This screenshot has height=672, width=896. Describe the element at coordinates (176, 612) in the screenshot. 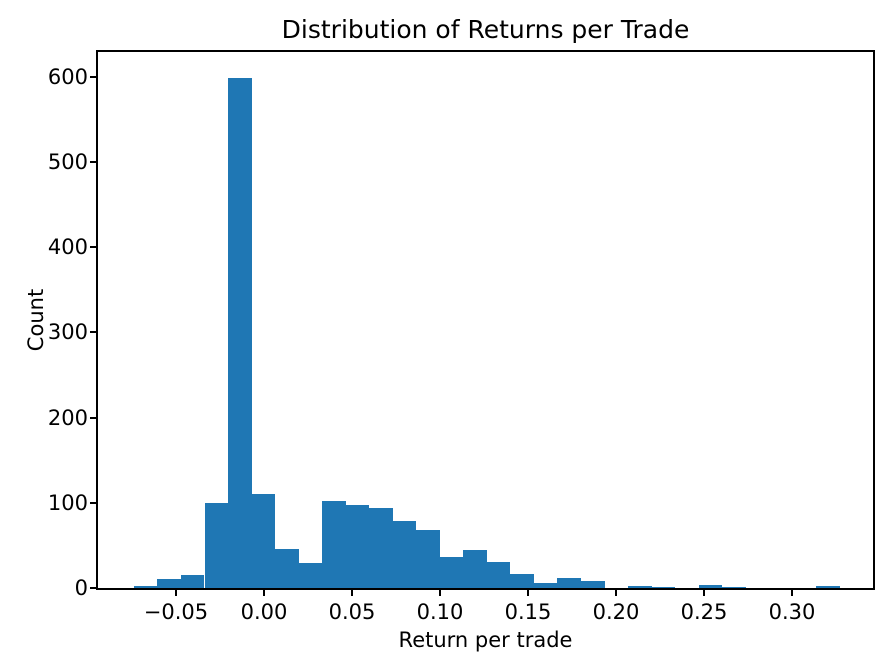

I see `x-tick-label: −0.05` at that location.